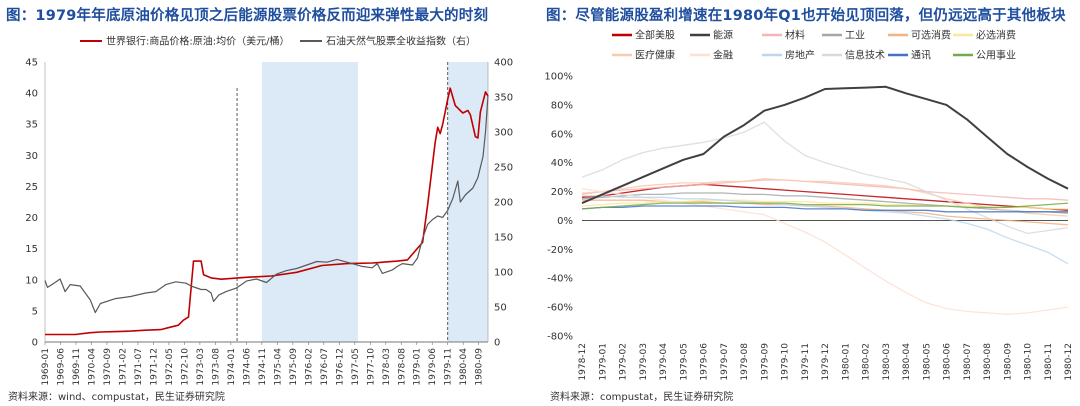 The image size is (1080, 406). What do you see at coordinates (77, 367) in the screenshot?
I see `x-tick-label: 1969-11` at bounding box center [77, 367].